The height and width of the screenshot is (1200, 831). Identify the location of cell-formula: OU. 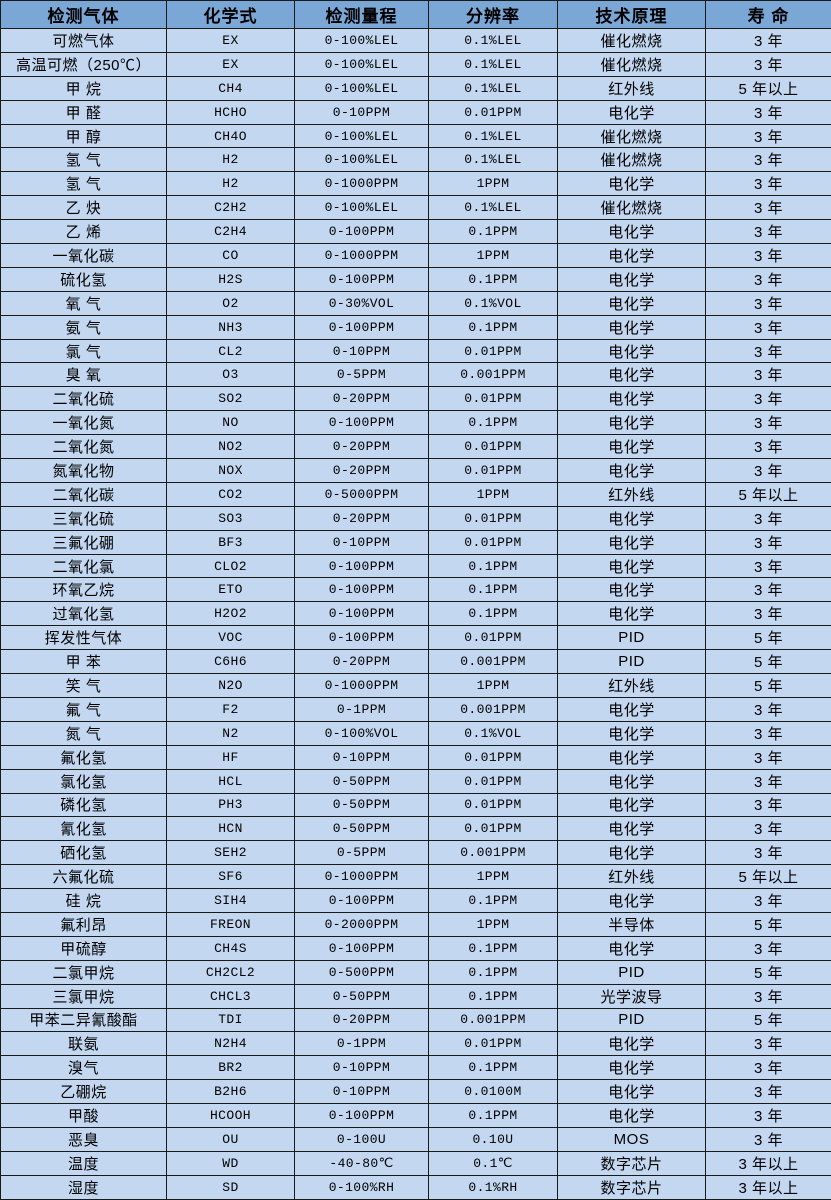
(231, 1139).